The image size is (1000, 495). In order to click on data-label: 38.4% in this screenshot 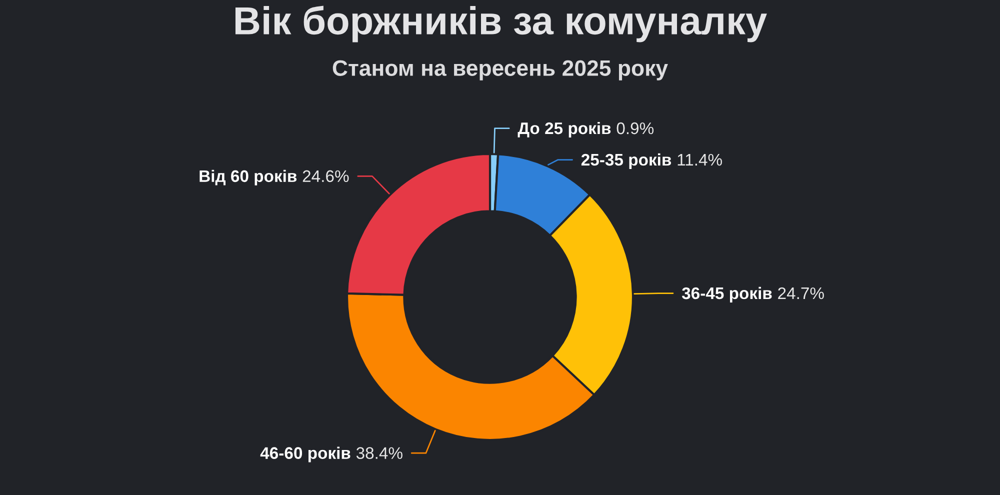, I will do `click(379, 453)`.